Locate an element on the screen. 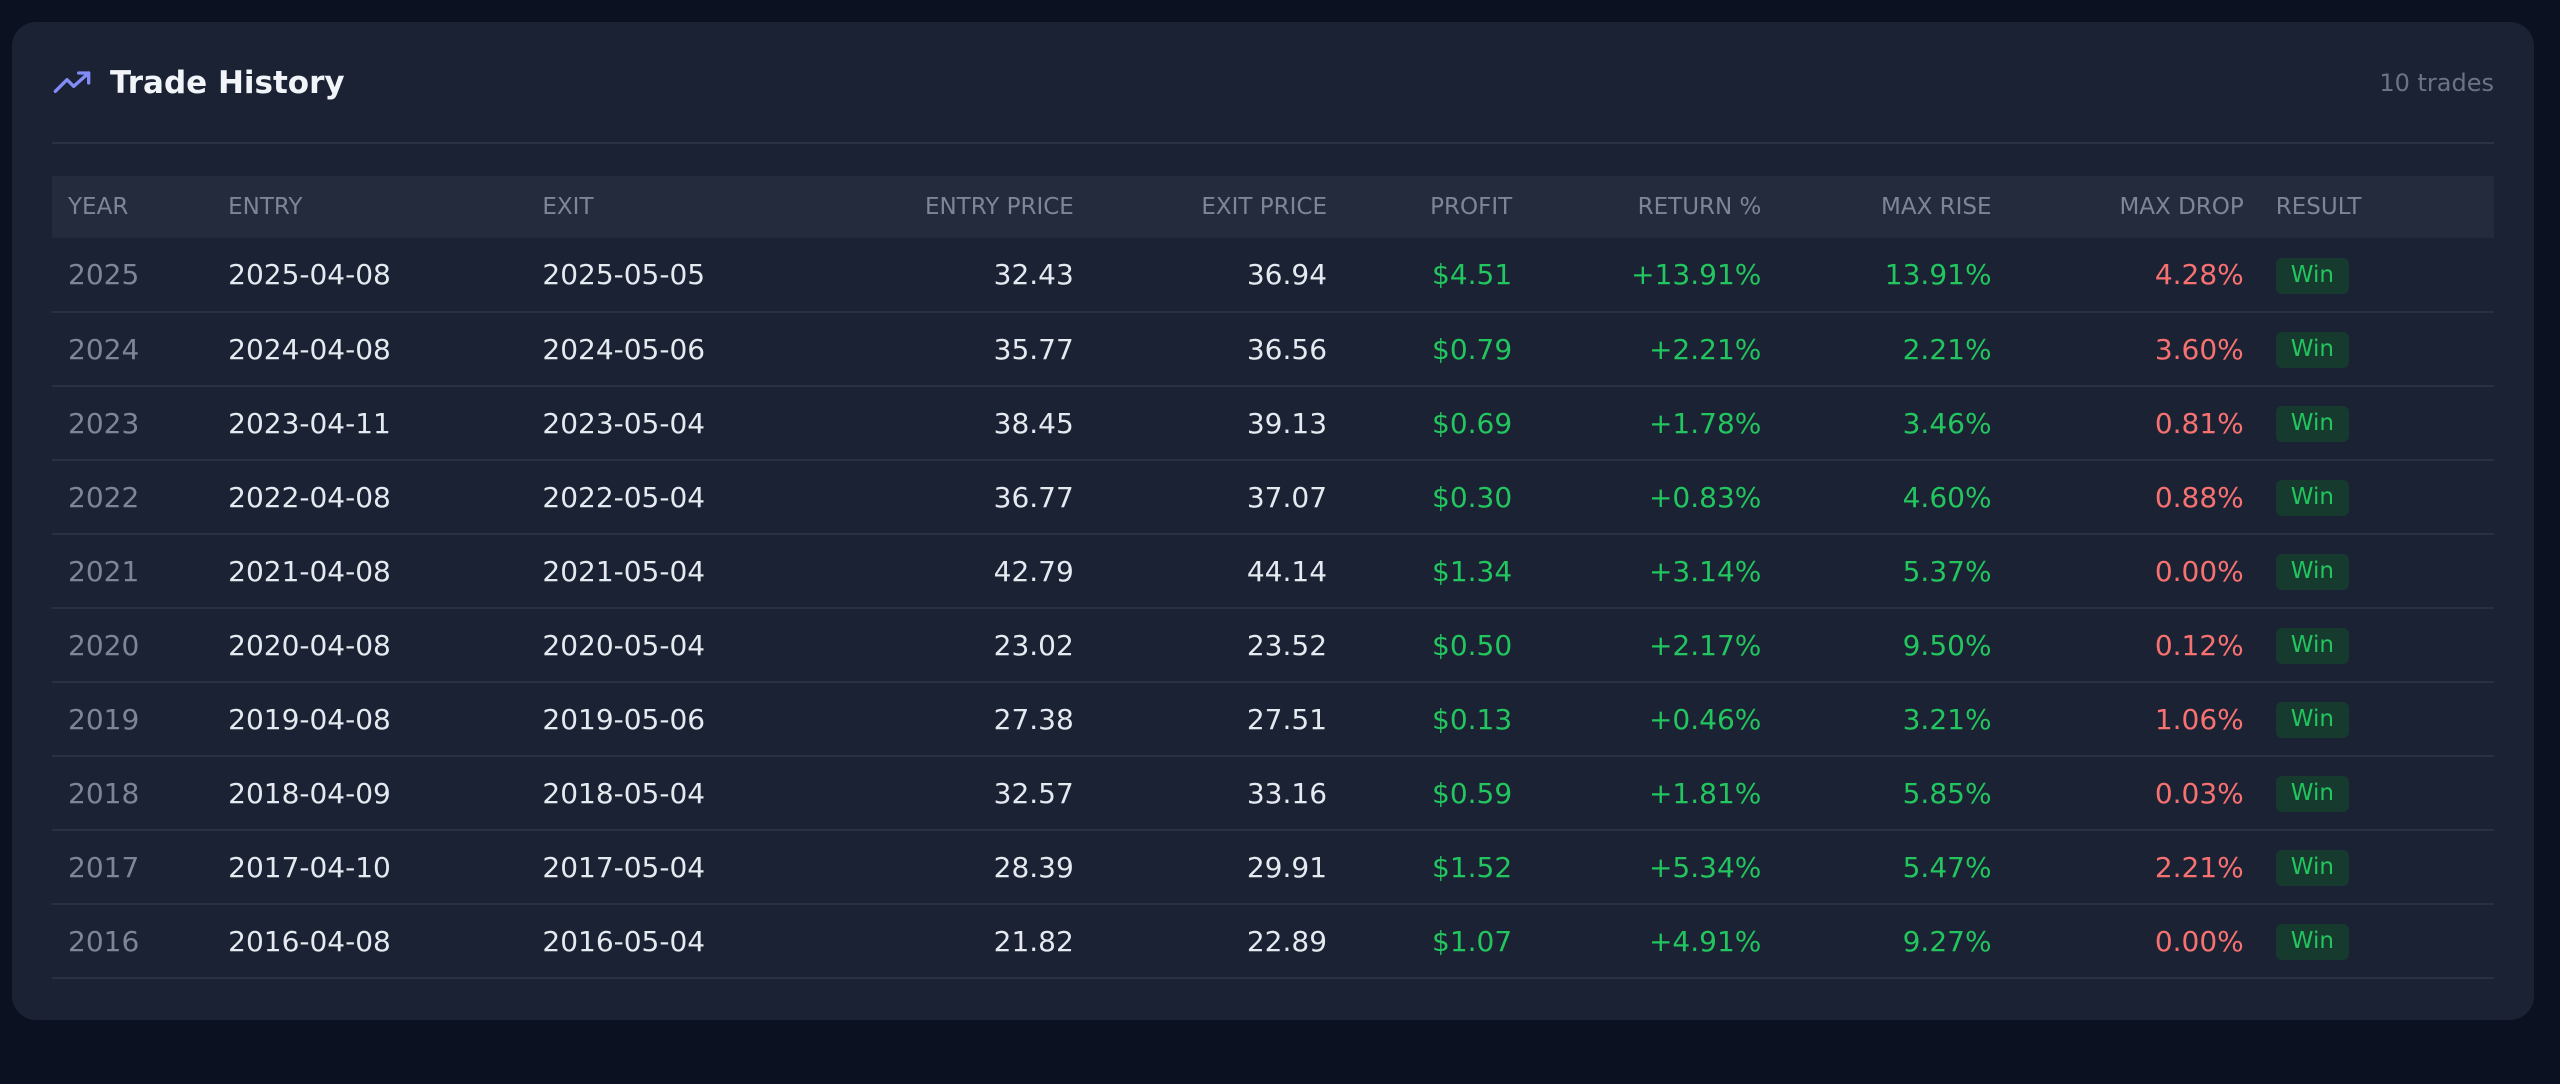 This screenshot has width=2560, height=1084. cell-profit: $0.69 is located at coordinates (1436, 423).